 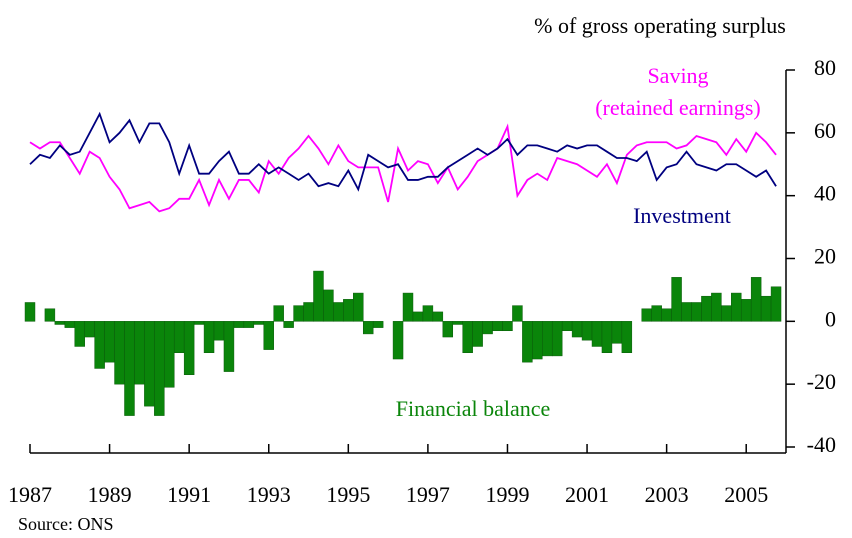 What do you see at coordinates (110, 494) in the screenshot?
I see `x-tick-label: 1989` at bounding box center [110, 494].